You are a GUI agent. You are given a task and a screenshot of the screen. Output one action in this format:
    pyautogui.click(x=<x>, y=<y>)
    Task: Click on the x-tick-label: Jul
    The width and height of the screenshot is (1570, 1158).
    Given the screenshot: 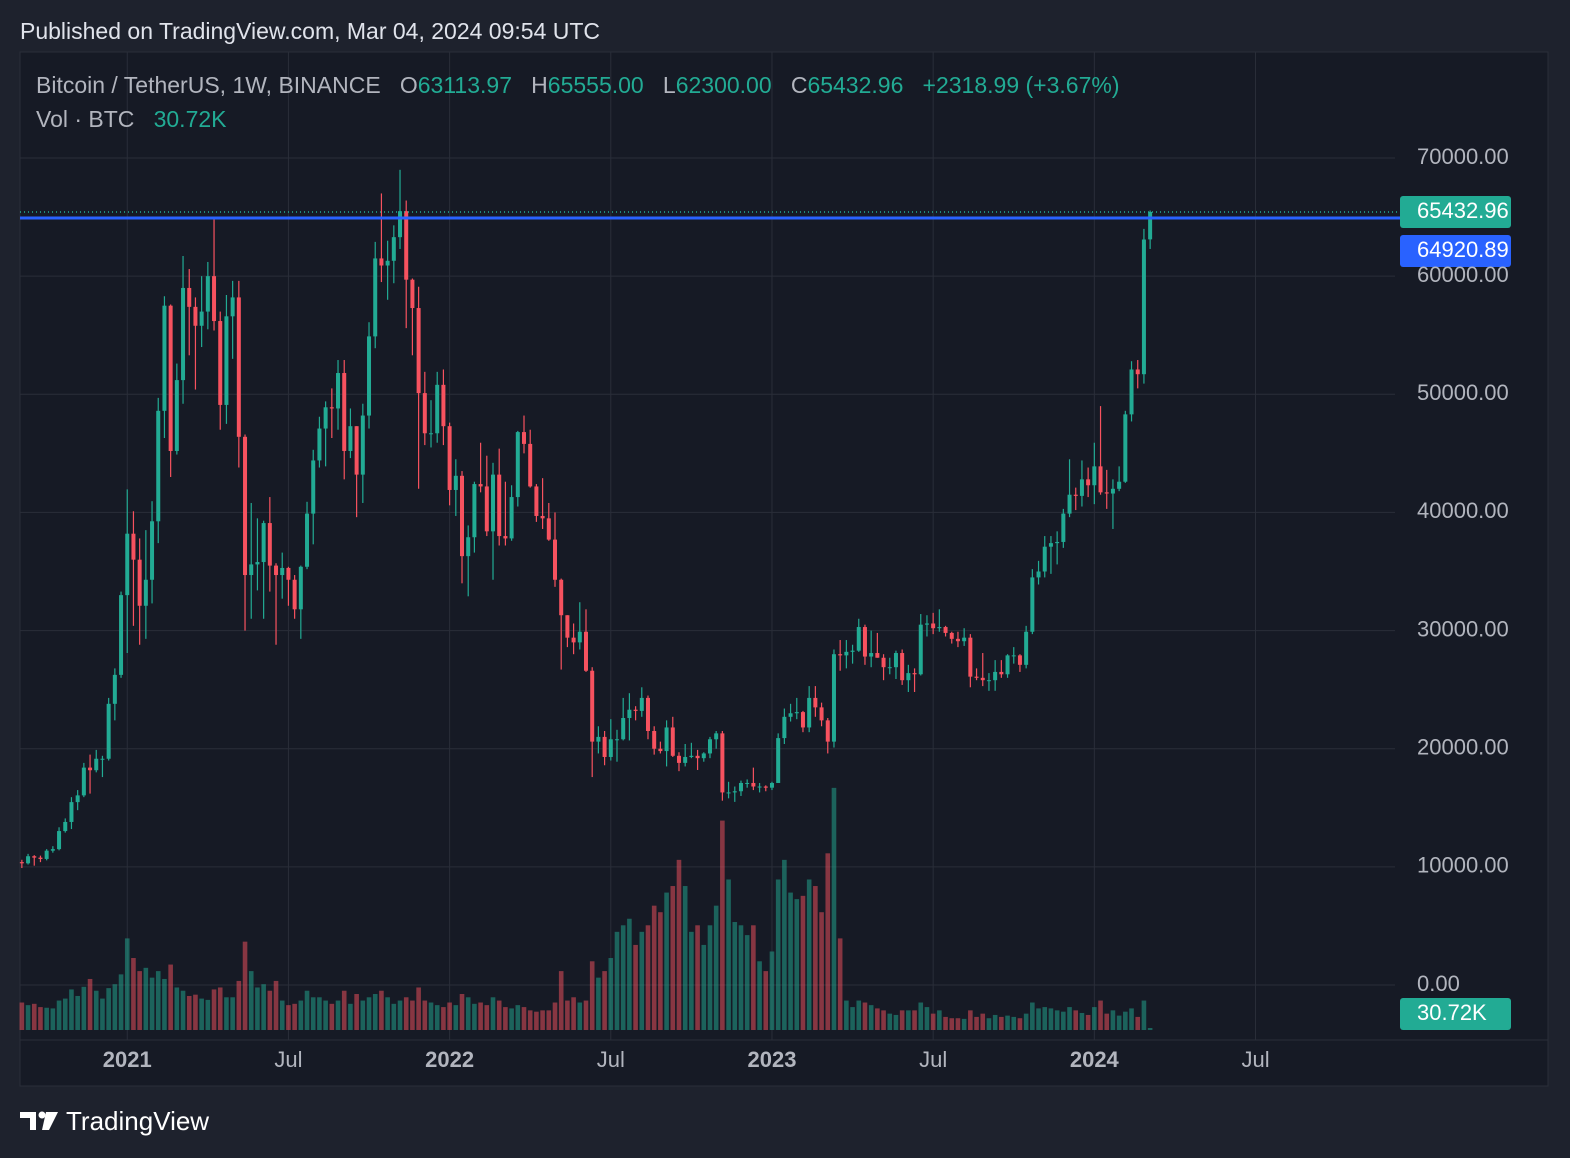 What is the action you would take?
    pyautogui.click(x=288, y=1059)
    